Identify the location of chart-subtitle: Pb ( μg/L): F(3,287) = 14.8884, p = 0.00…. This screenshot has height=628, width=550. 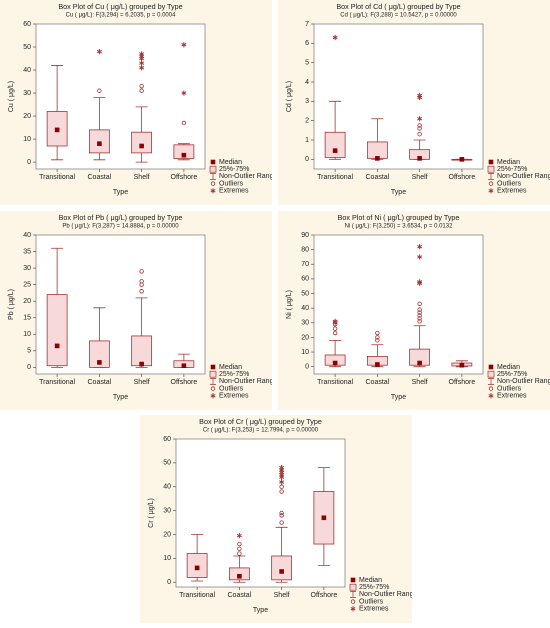
(120, 227).